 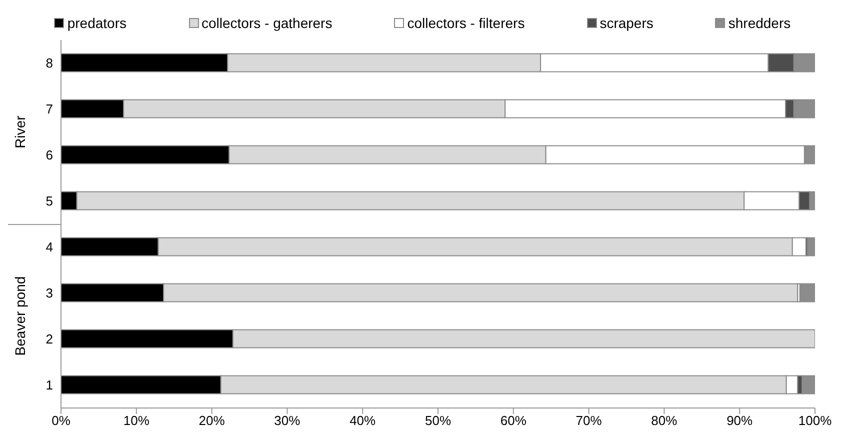 I want to click on x-tick-label: 30%, so click(x=287, y=420).